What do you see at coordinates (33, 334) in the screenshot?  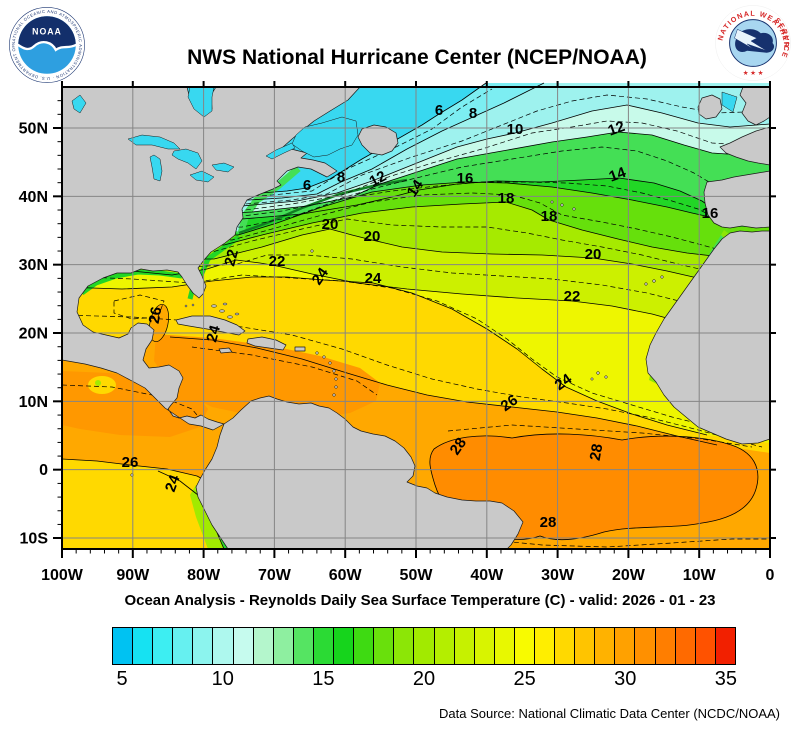 I see `lat-label: 20N` at bounding box center [33, 334].